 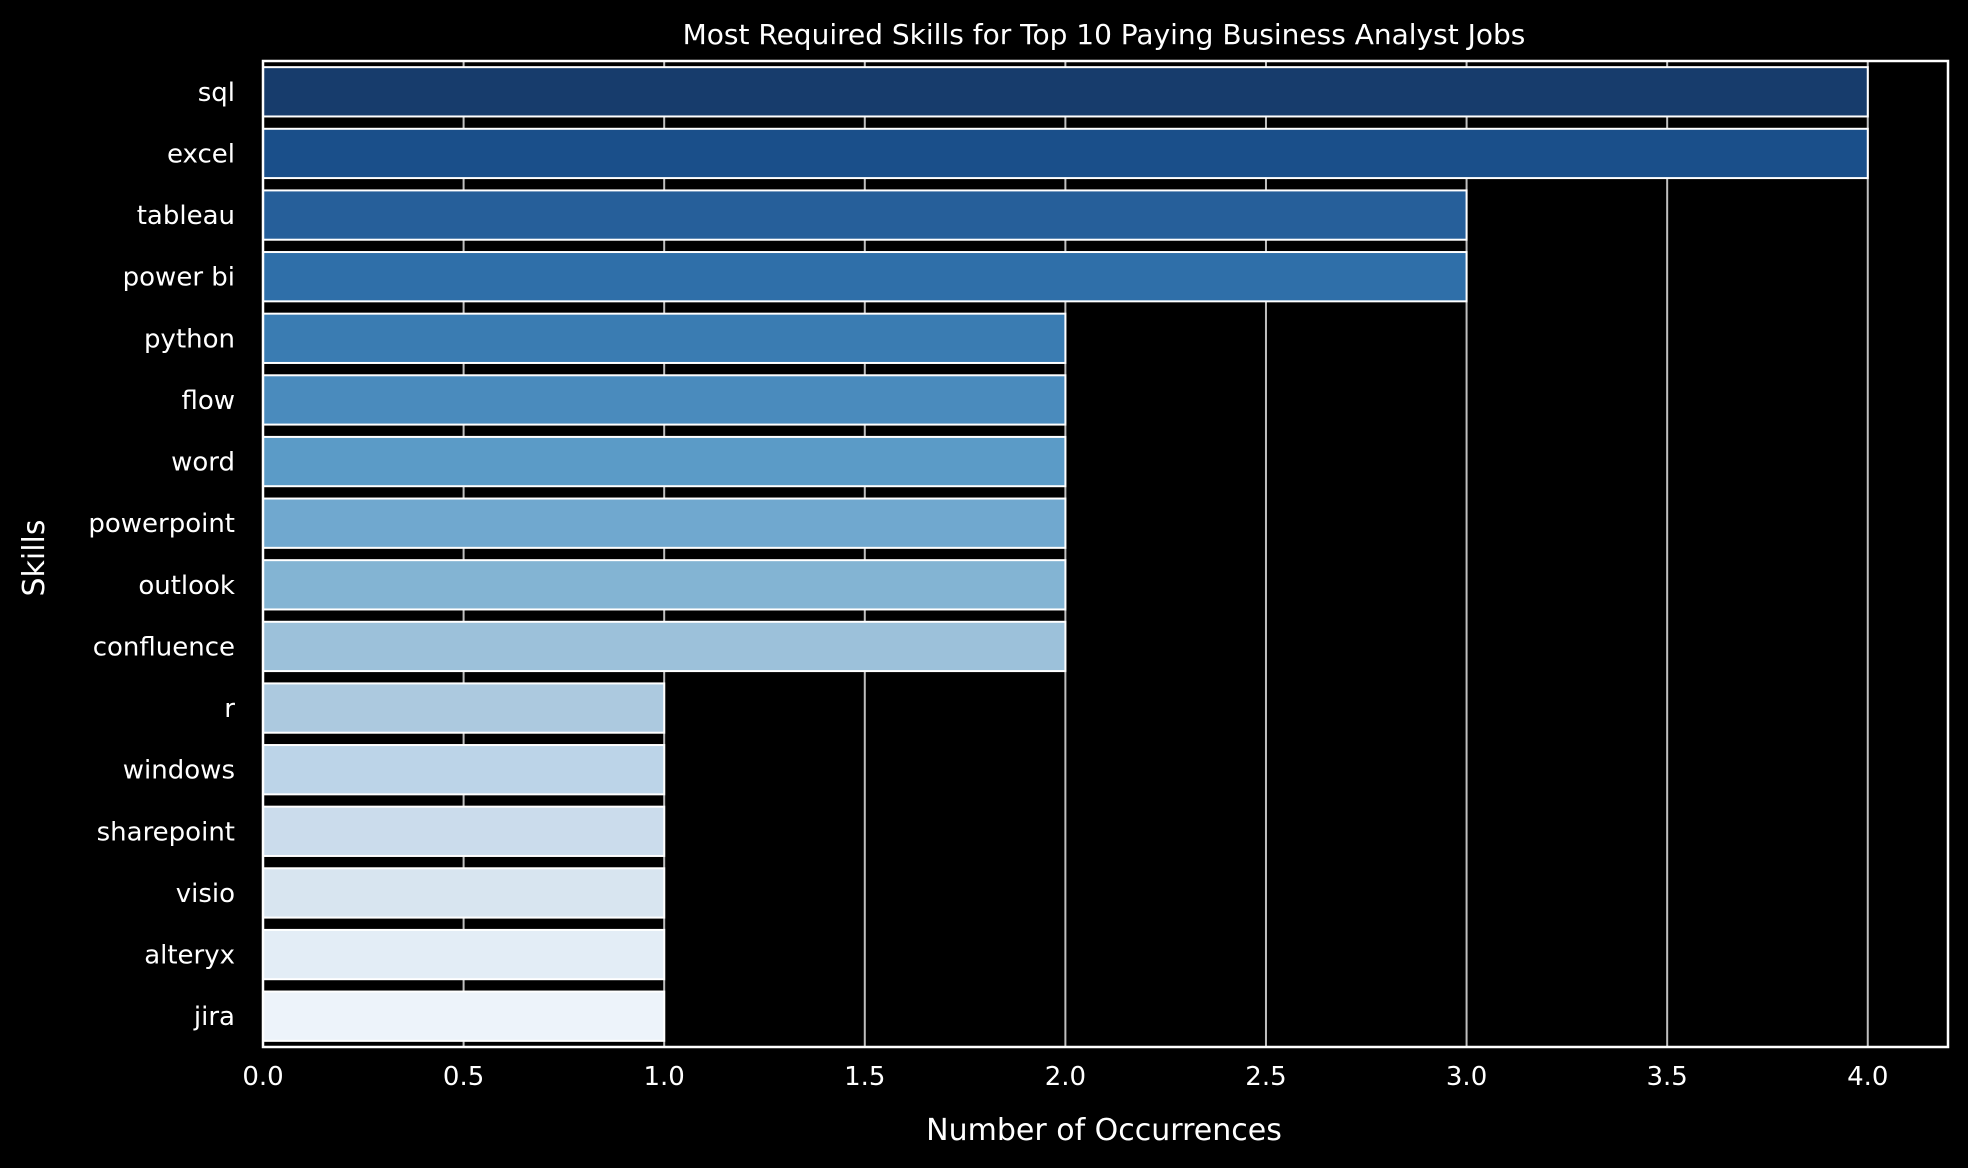 I want to click on bar-alteryx, so click(x=464, y=954).